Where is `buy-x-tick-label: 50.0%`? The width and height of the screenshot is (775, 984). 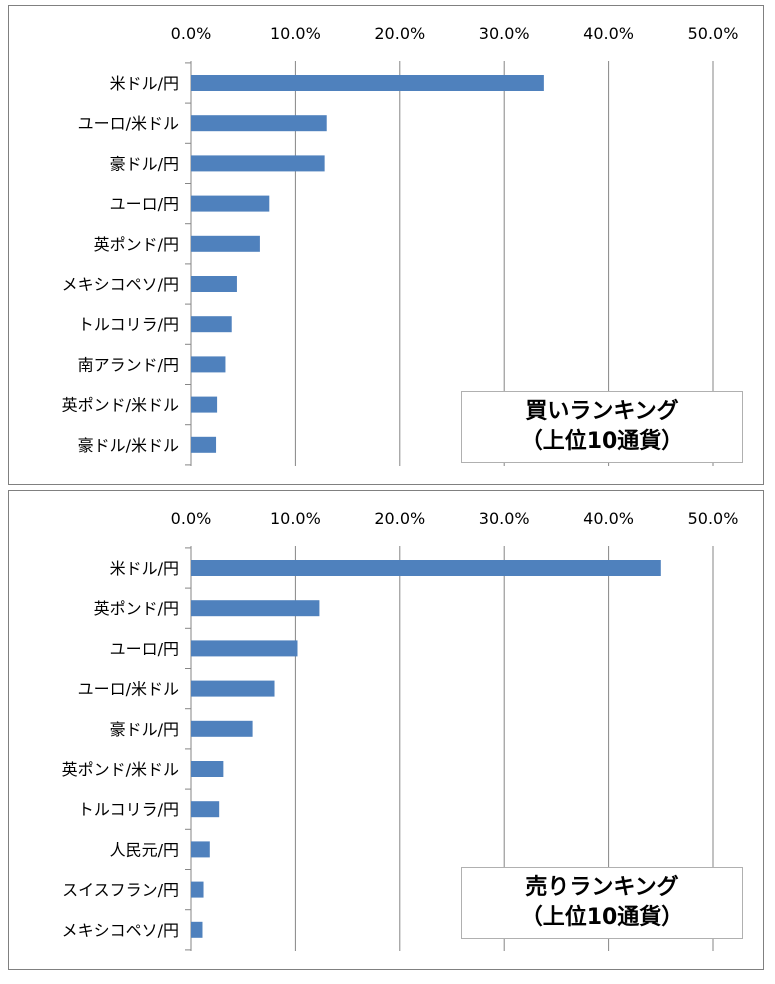
buy-x-tick-label: 50.0% is located at coordinates (713, 33).